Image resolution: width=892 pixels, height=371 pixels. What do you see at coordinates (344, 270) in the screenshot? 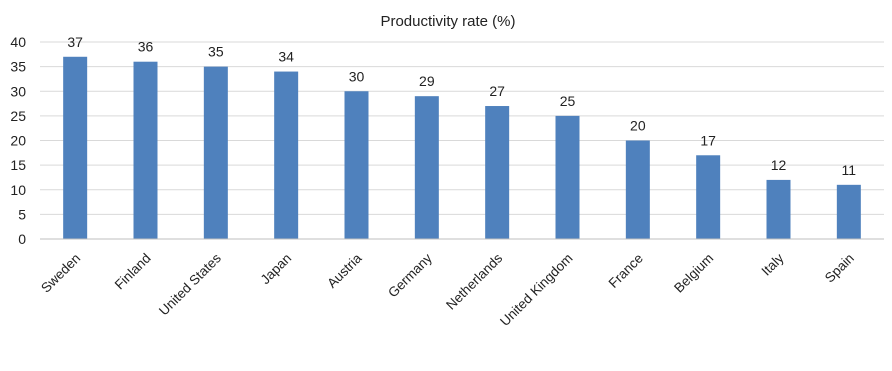
I see `x-tick-label: Austria` at bounding box center [344, 270].